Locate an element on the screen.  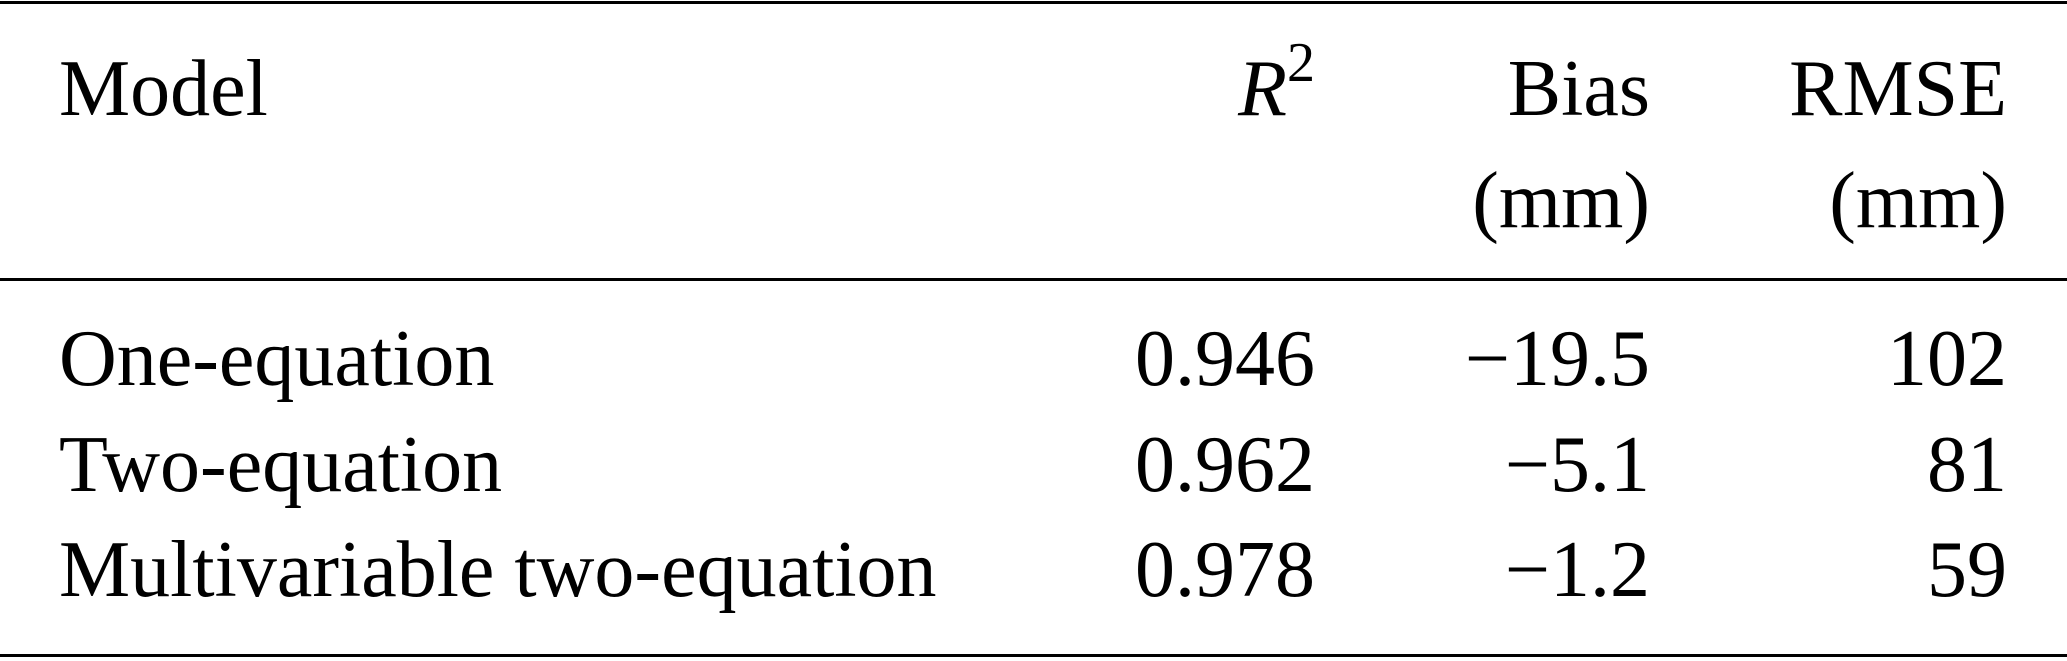
header-bias-unit: (mm) is located at coordinates (1561, 201).